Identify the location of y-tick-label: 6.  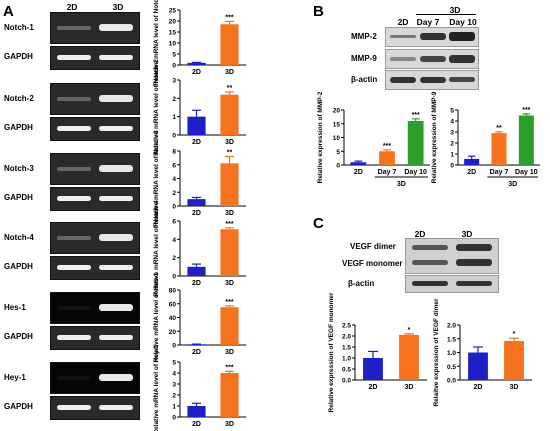
(174, 165).